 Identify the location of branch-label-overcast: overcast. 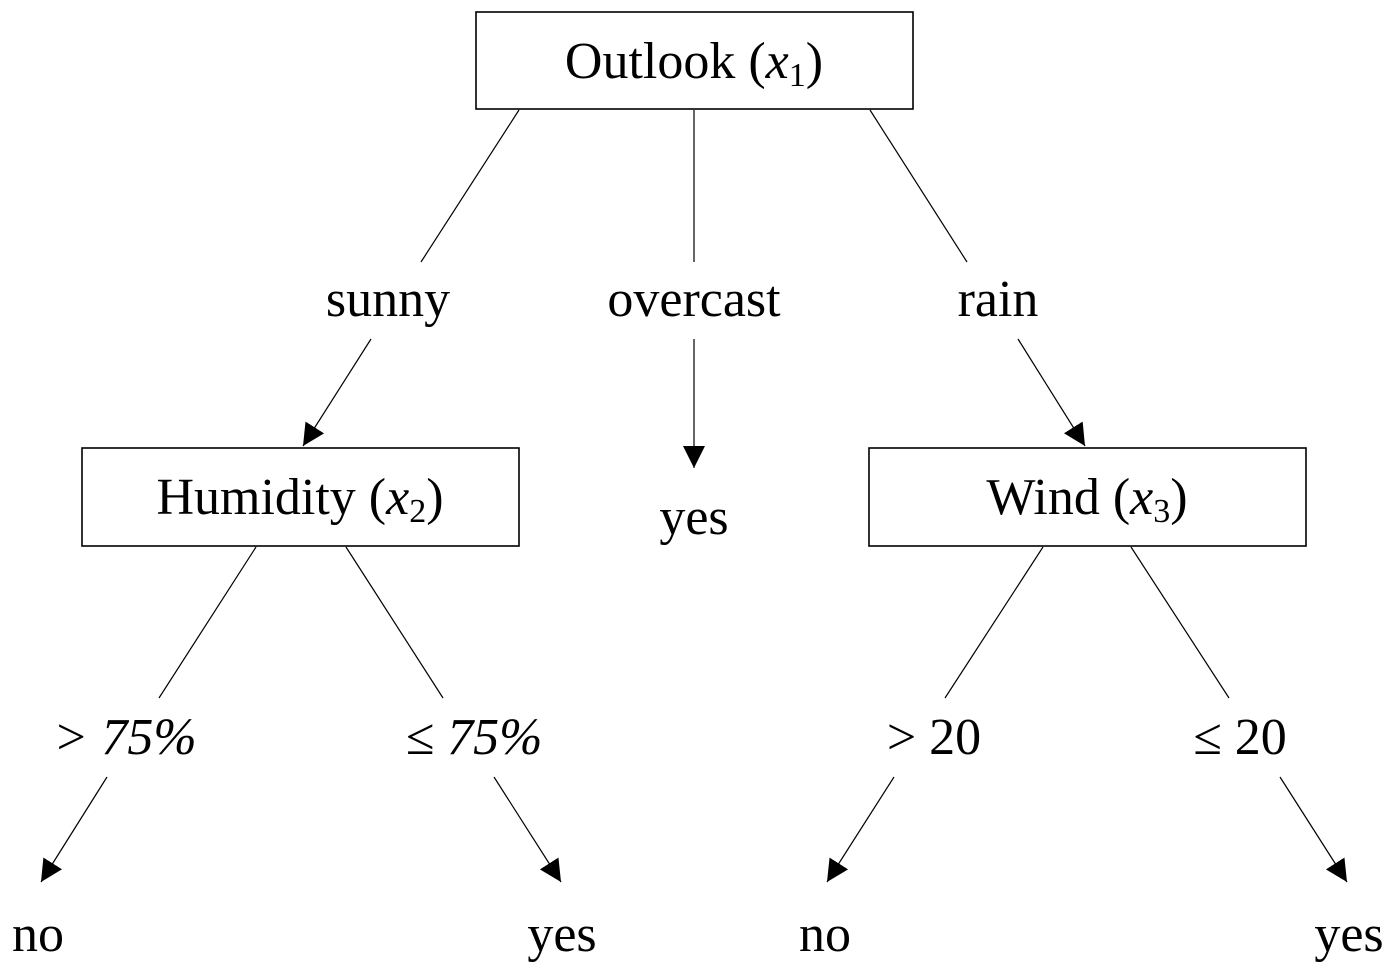
(694, 299).